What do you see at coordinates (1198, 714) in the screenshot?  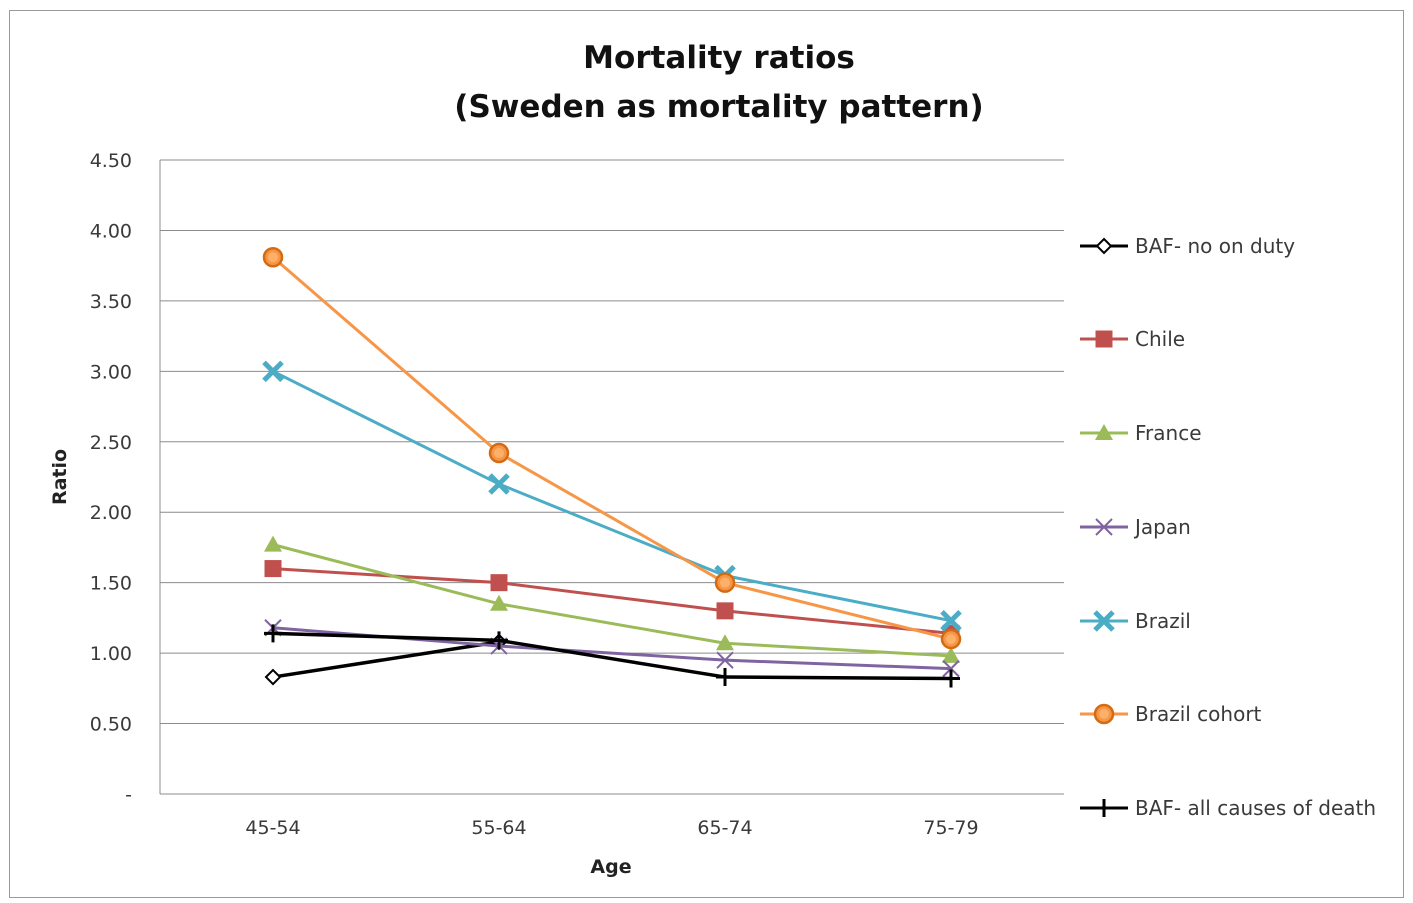 I see `legend-label: Brazil cohort` at bounding box center [1198, 714].